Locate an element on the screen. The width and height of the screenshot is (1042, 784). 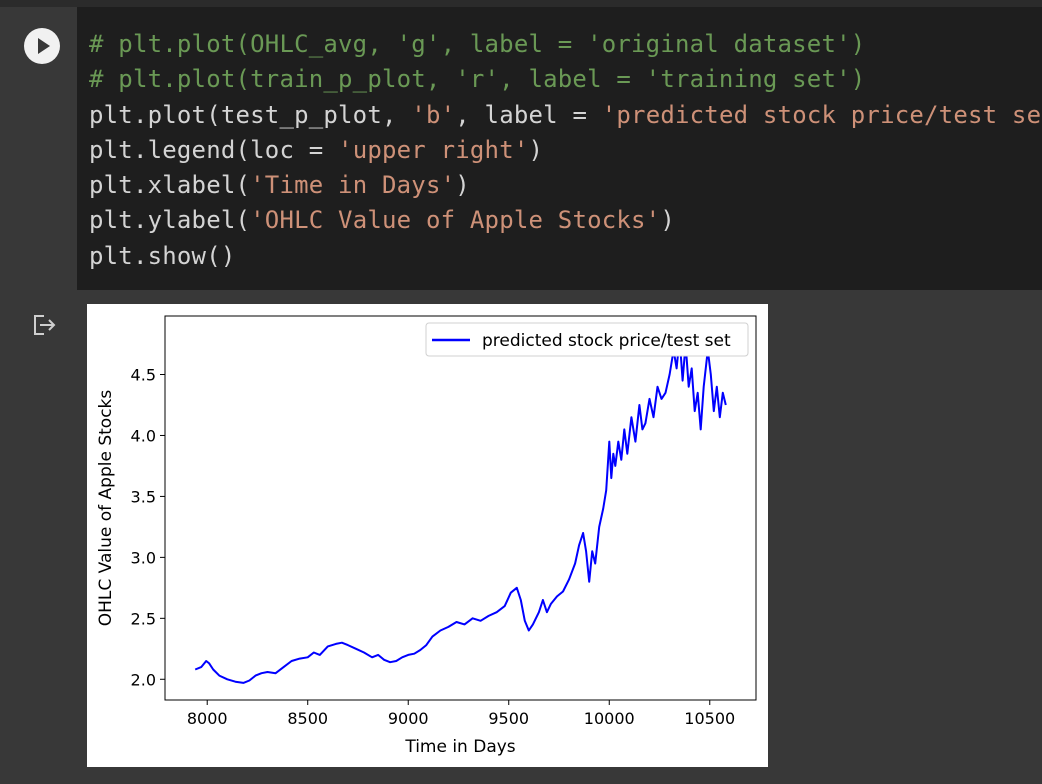
x-tick-label: 10500 is located at coordinates (709, 718).